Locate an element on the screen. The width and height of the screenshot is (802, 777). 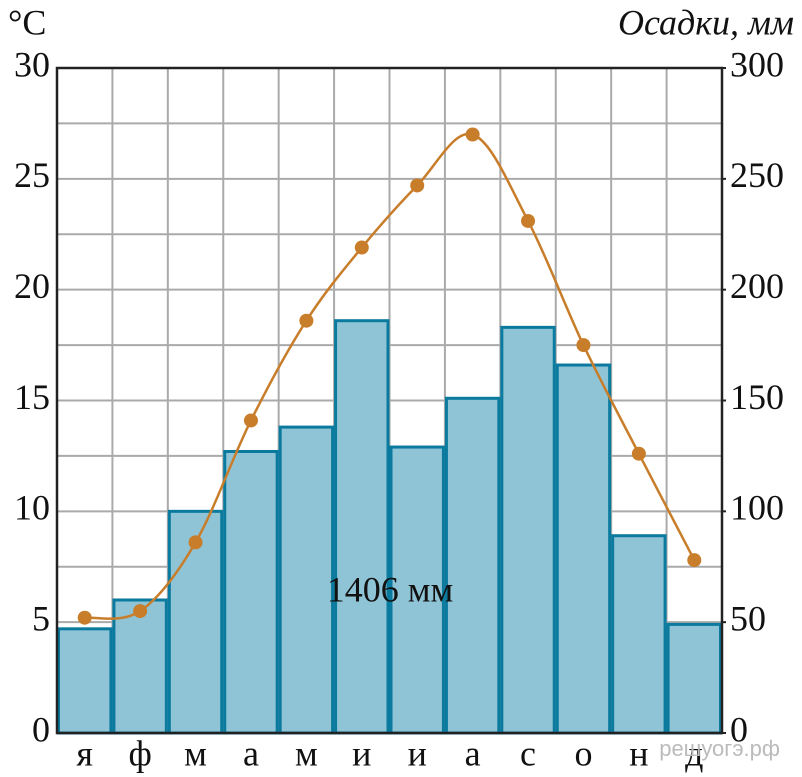
y2-axis-label: Осадки, мм is located at coordinates (706, 22).